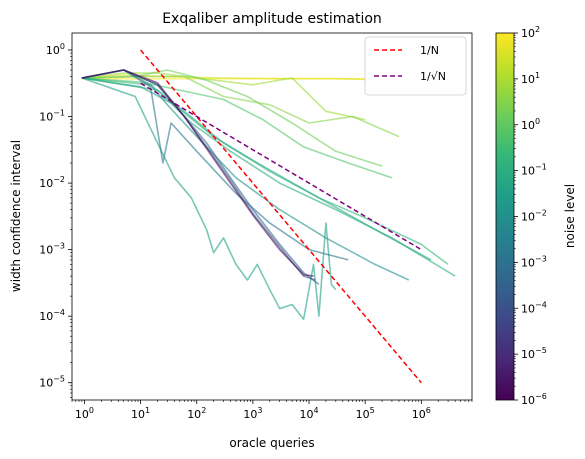 The width and height of the screenshot is (585, 459). What do you see at coordinates (252, 413) in the screenshot?
I see `x-tick-label: 10³` at bounding box center [252, 413].